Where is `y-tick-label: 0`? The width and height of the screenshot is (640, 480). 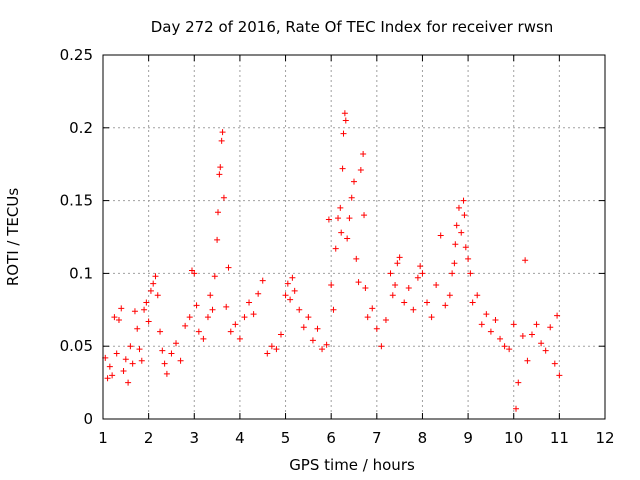 y-tick-label: 0 is located at coordinates (88, 419).